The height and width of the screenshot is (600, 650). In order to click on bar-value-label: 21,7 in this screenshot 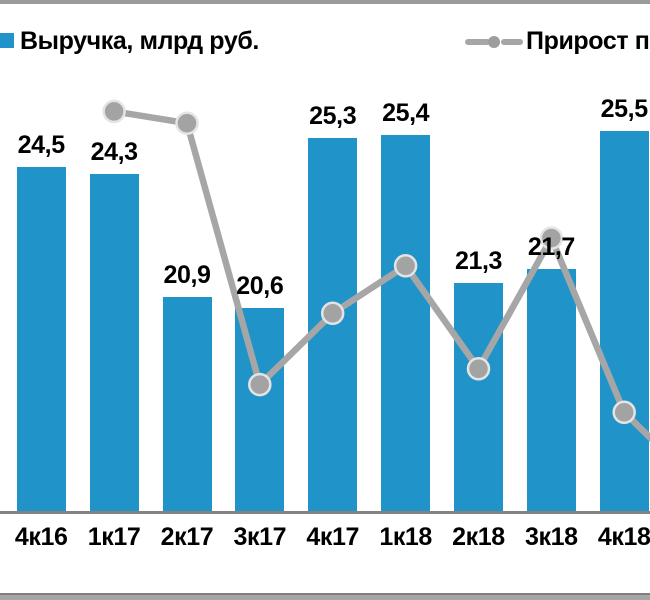, I will do `click(551, 246)`.